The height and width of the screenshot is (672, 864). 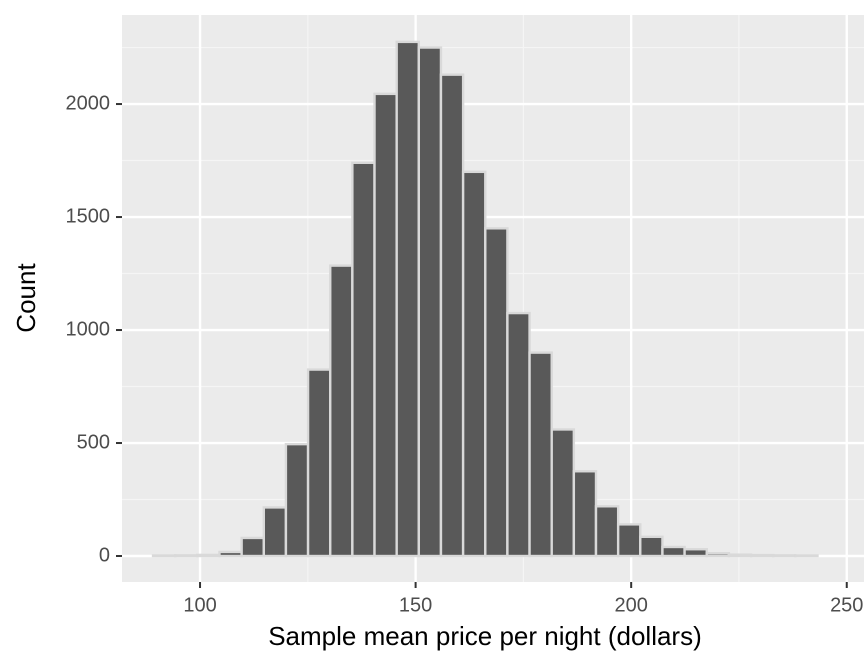 I want to click on y-axis-title: Count, so click(x=26, y=298).